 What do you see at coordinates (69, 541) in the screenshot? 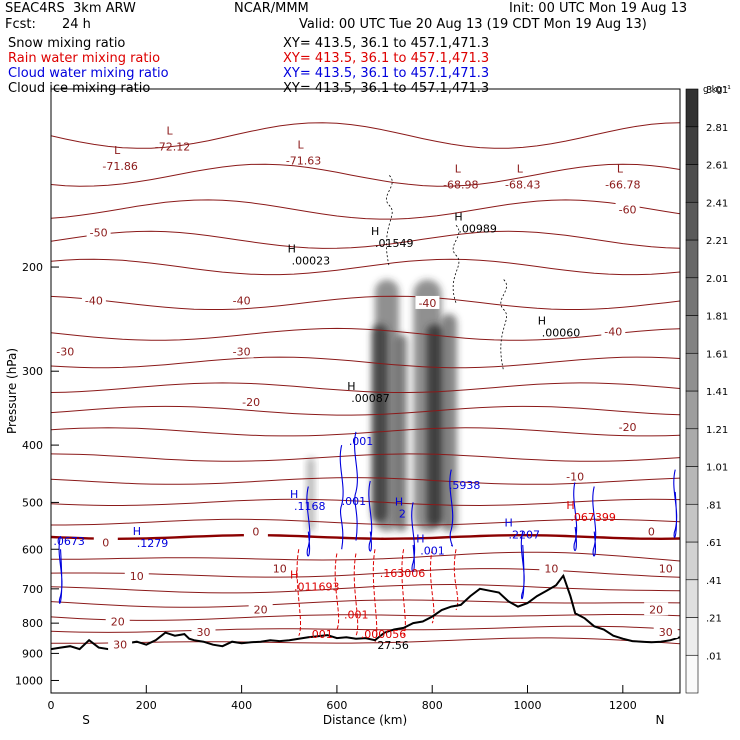
I see `field-value-label: .0673` at bounding box center [69, 541].